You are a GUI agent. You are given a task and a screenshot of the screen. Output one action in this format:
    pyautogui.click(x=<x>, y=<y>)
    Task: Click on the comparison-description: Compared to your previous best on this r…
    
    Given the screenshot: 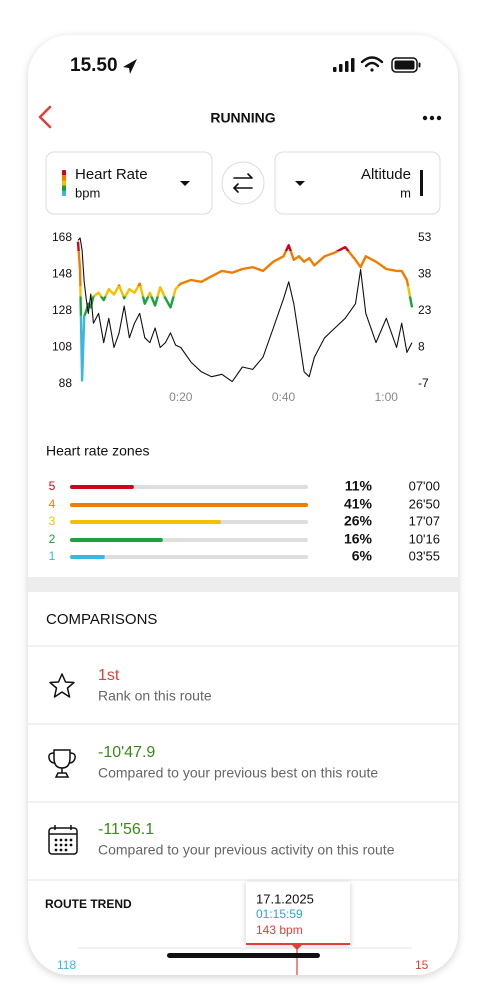 What is the action you would take?
    pyautogui.click(x=238, y=773)
    